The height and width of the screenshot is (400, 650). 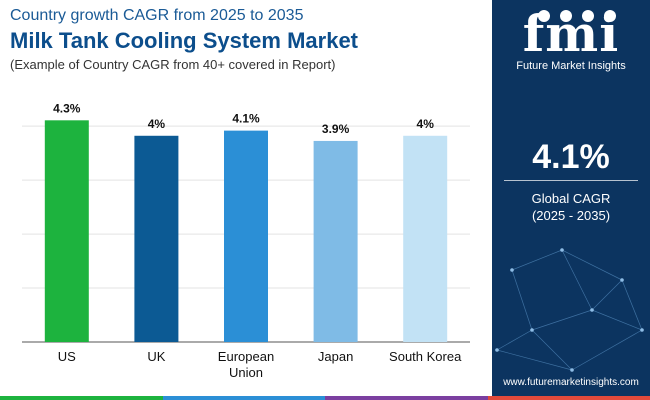 What do you see at coordinates (156, 238) in the screenshot?
I see `bar-uk` at bounding box center [156, 238].